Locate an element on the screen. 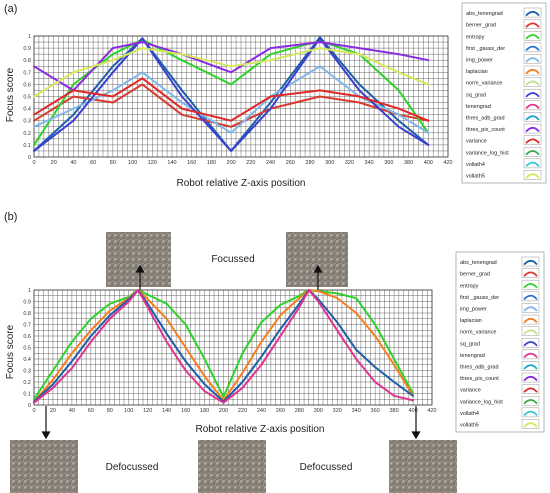 The height and width of the screenshot is (493, 550). legend-label: img_power is located at coordinates (473, 310).